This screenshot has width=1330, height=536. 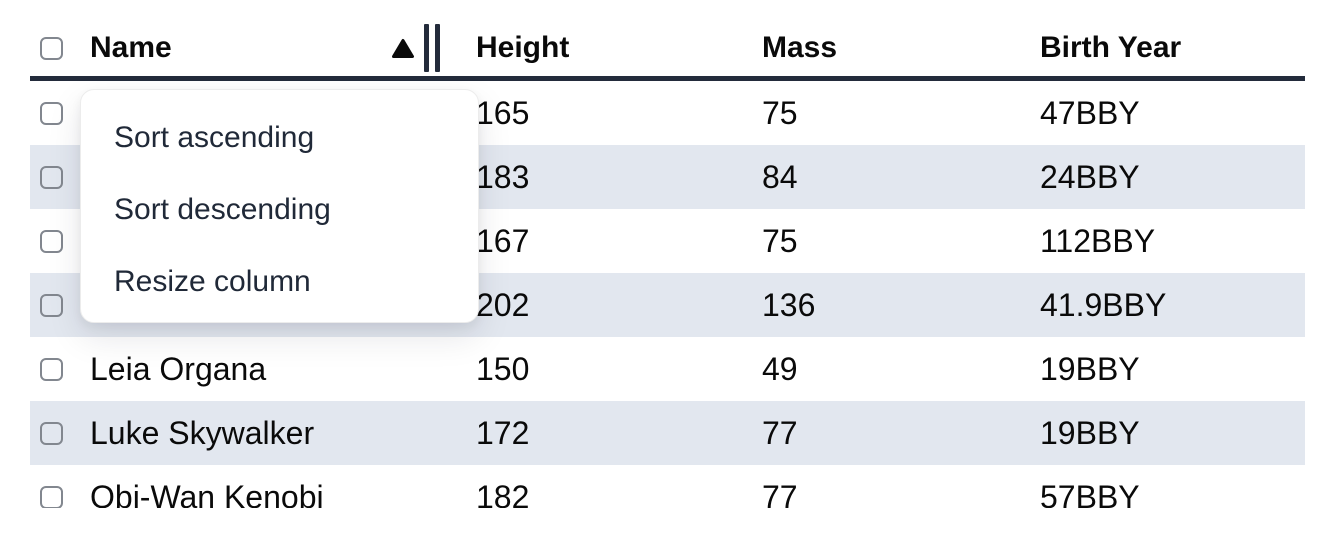 I want to click on resize-bar-left, so click(x=426, y=48).